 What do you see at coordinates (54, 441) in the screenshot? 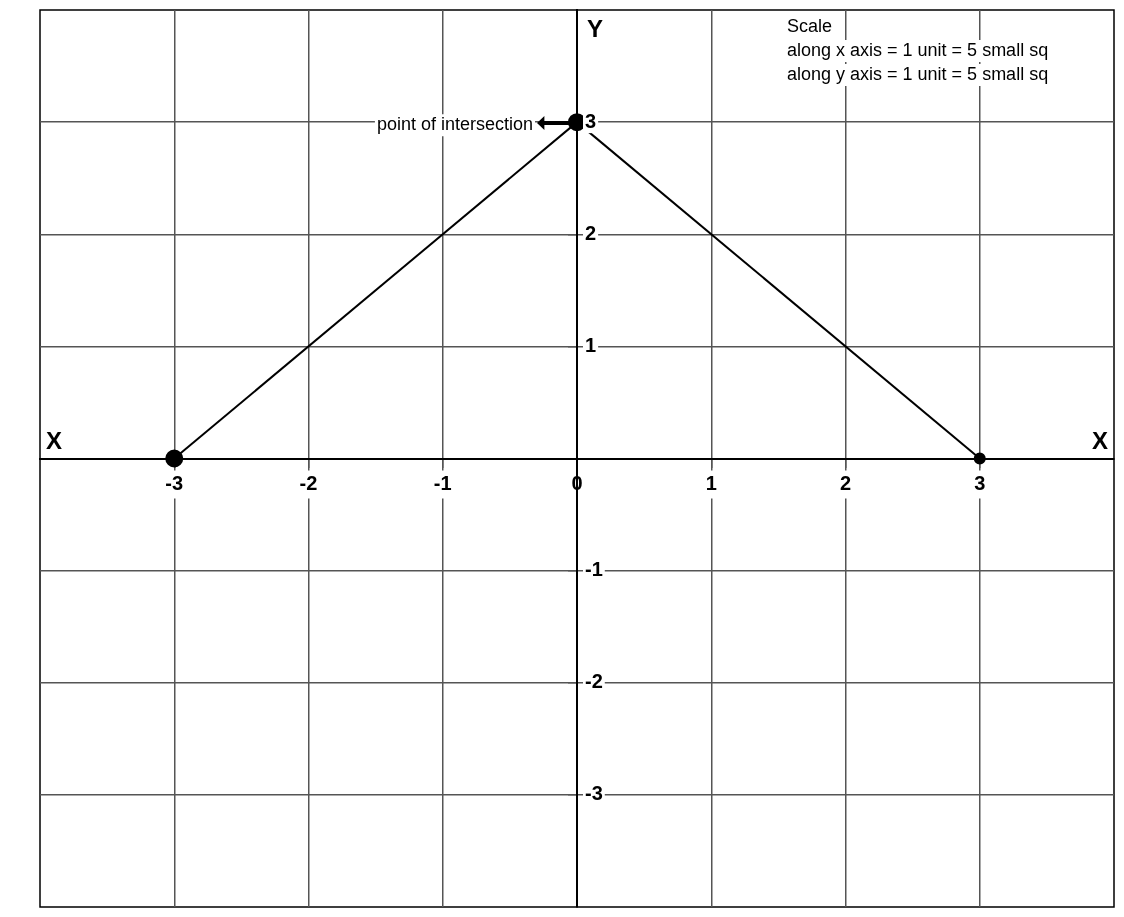
I see `text: X` at bounding box center [54, 441].